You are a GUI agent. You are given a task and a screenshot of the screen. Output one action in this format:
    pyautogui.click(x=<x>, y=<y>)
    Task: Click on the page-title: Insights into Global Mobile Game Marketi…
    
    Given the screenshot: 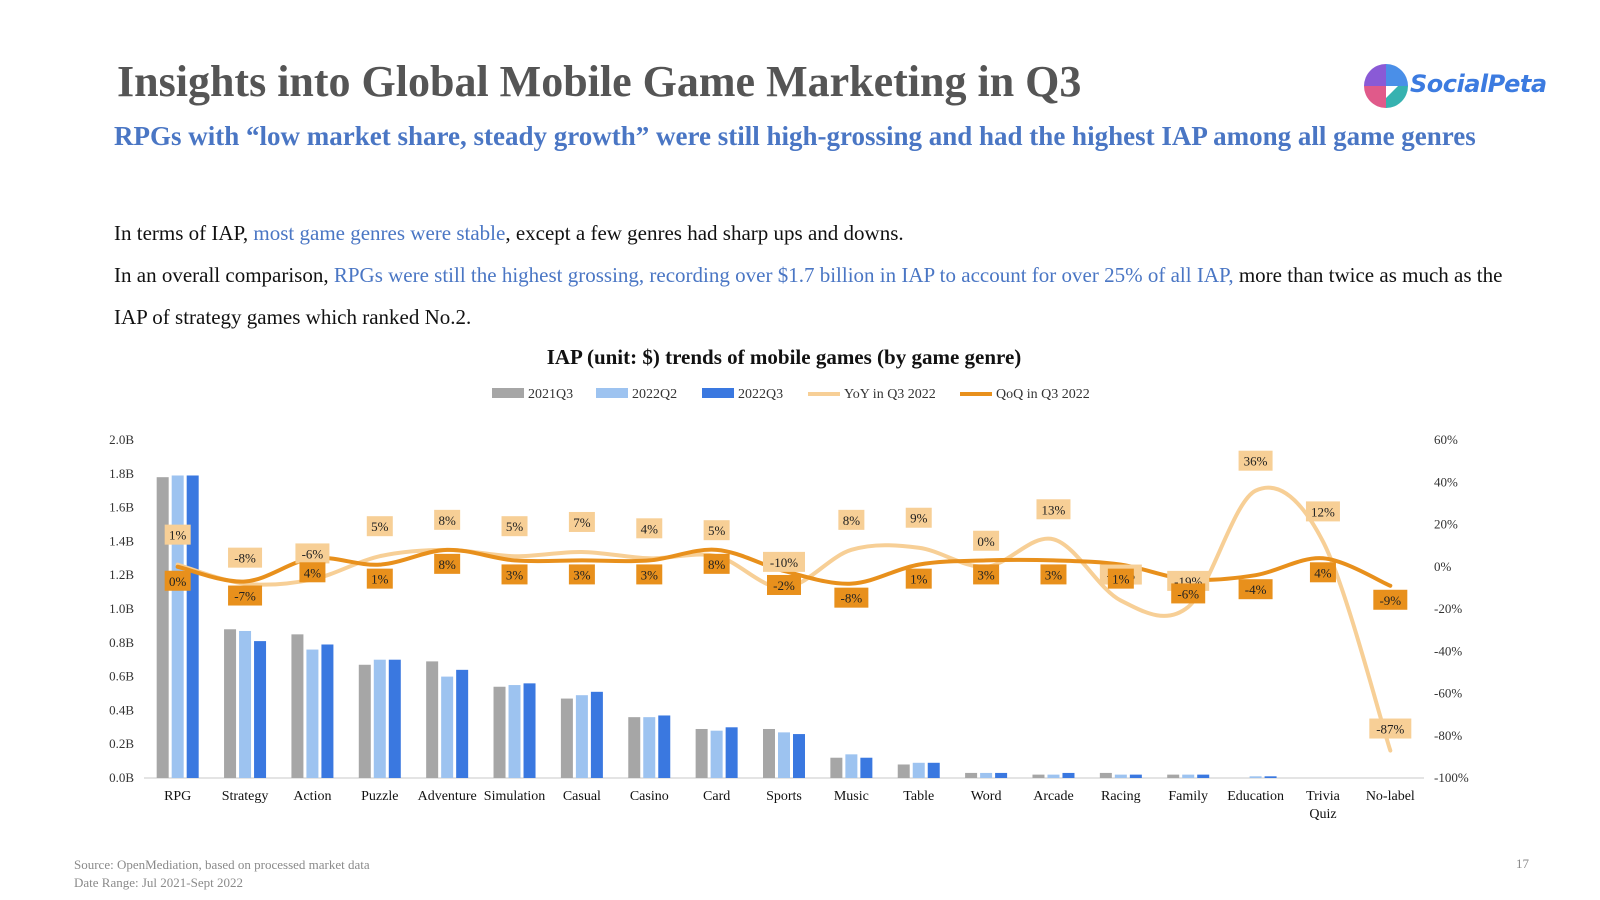 What is the action you would take?
    pyautogui.click(x=599, y=81)
    